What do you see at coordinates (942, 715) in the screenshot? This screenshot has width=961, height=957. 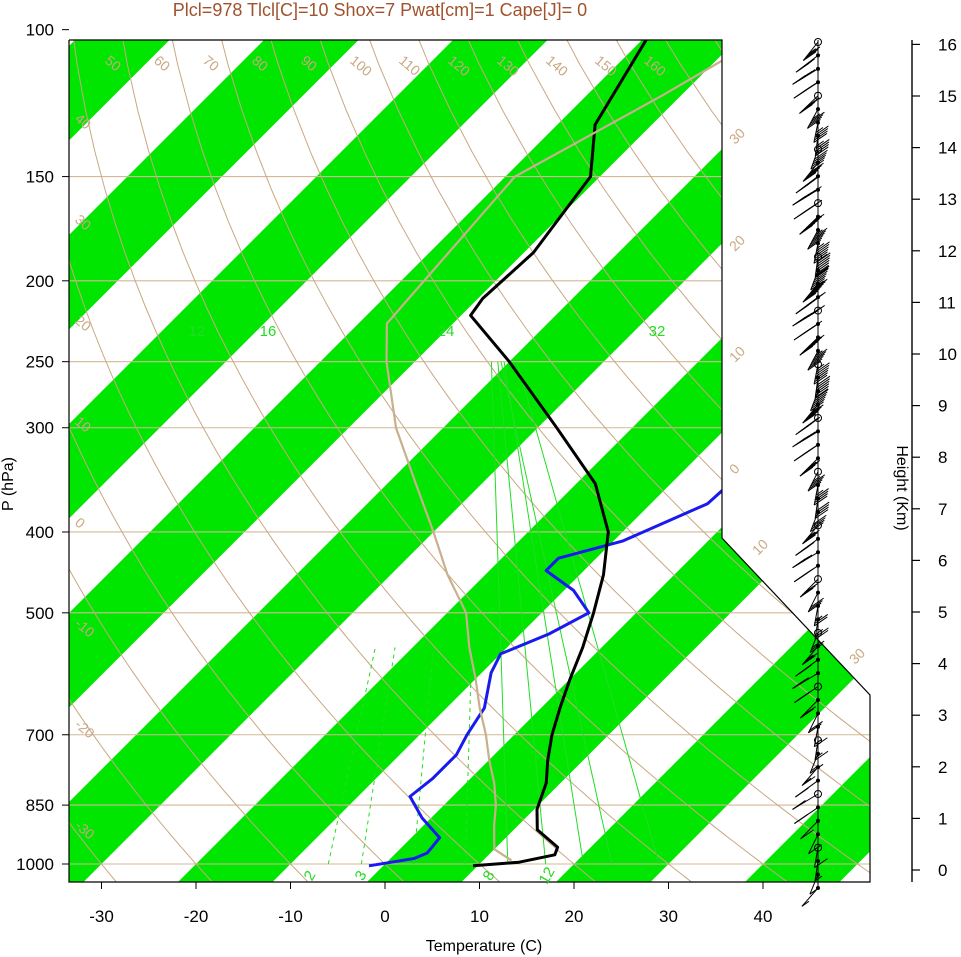 I see `height-tick-label: 3` at bounding box center [942, 715].